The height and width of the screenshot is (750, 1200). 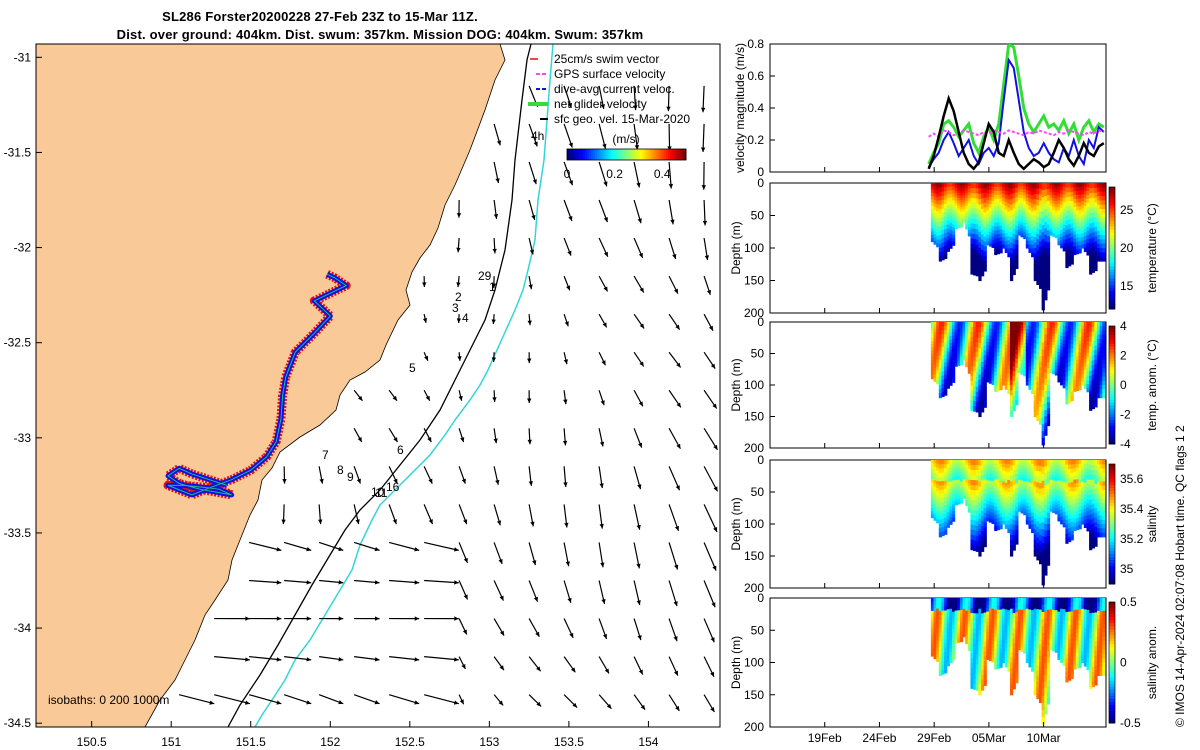 What do you see at coordinates (614, 174) in the screenshot?
I see `colorbar-tick-label: 0.2` at bounding box center [614, 174].